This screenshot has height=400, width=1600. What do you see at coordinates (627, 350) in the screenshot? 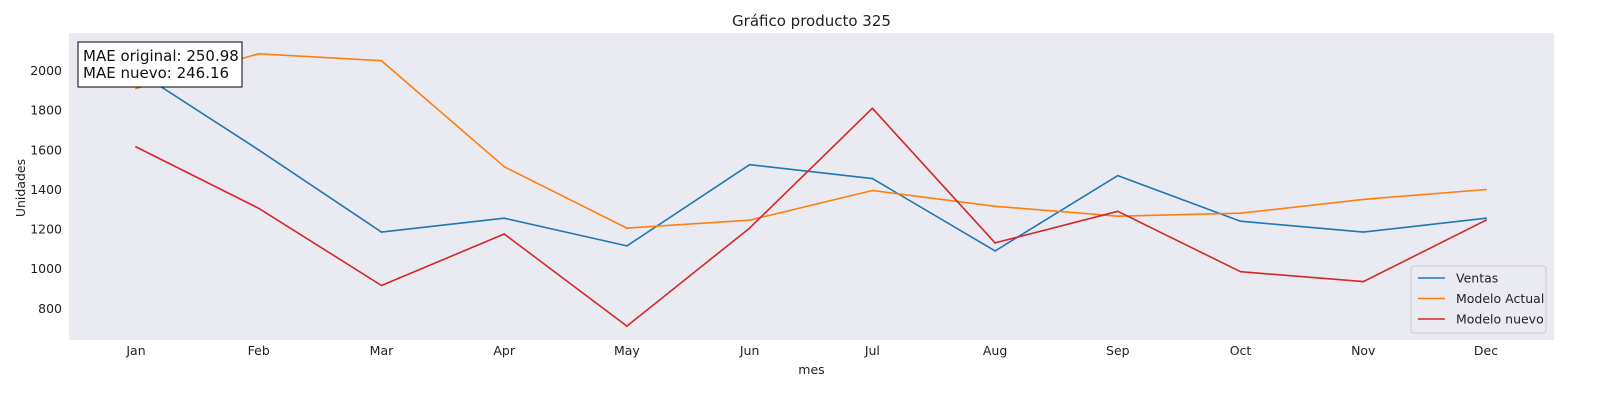
I see `x-tick-label: May` at bounding box center [627, 350].